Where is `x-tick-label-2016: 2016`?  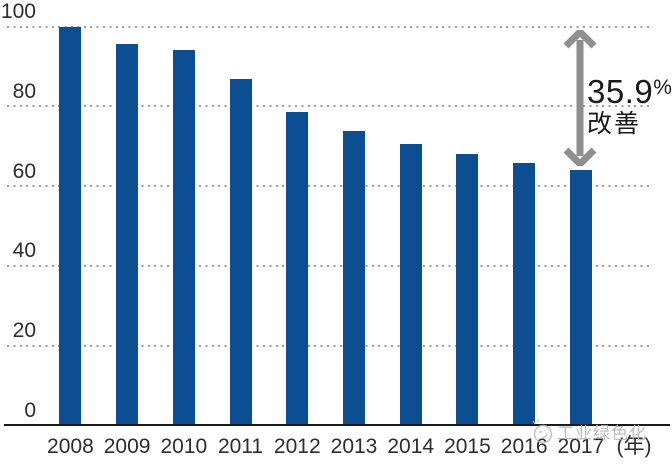 x-tick-label-2016: 2016 is located at coordinates (524, 446).